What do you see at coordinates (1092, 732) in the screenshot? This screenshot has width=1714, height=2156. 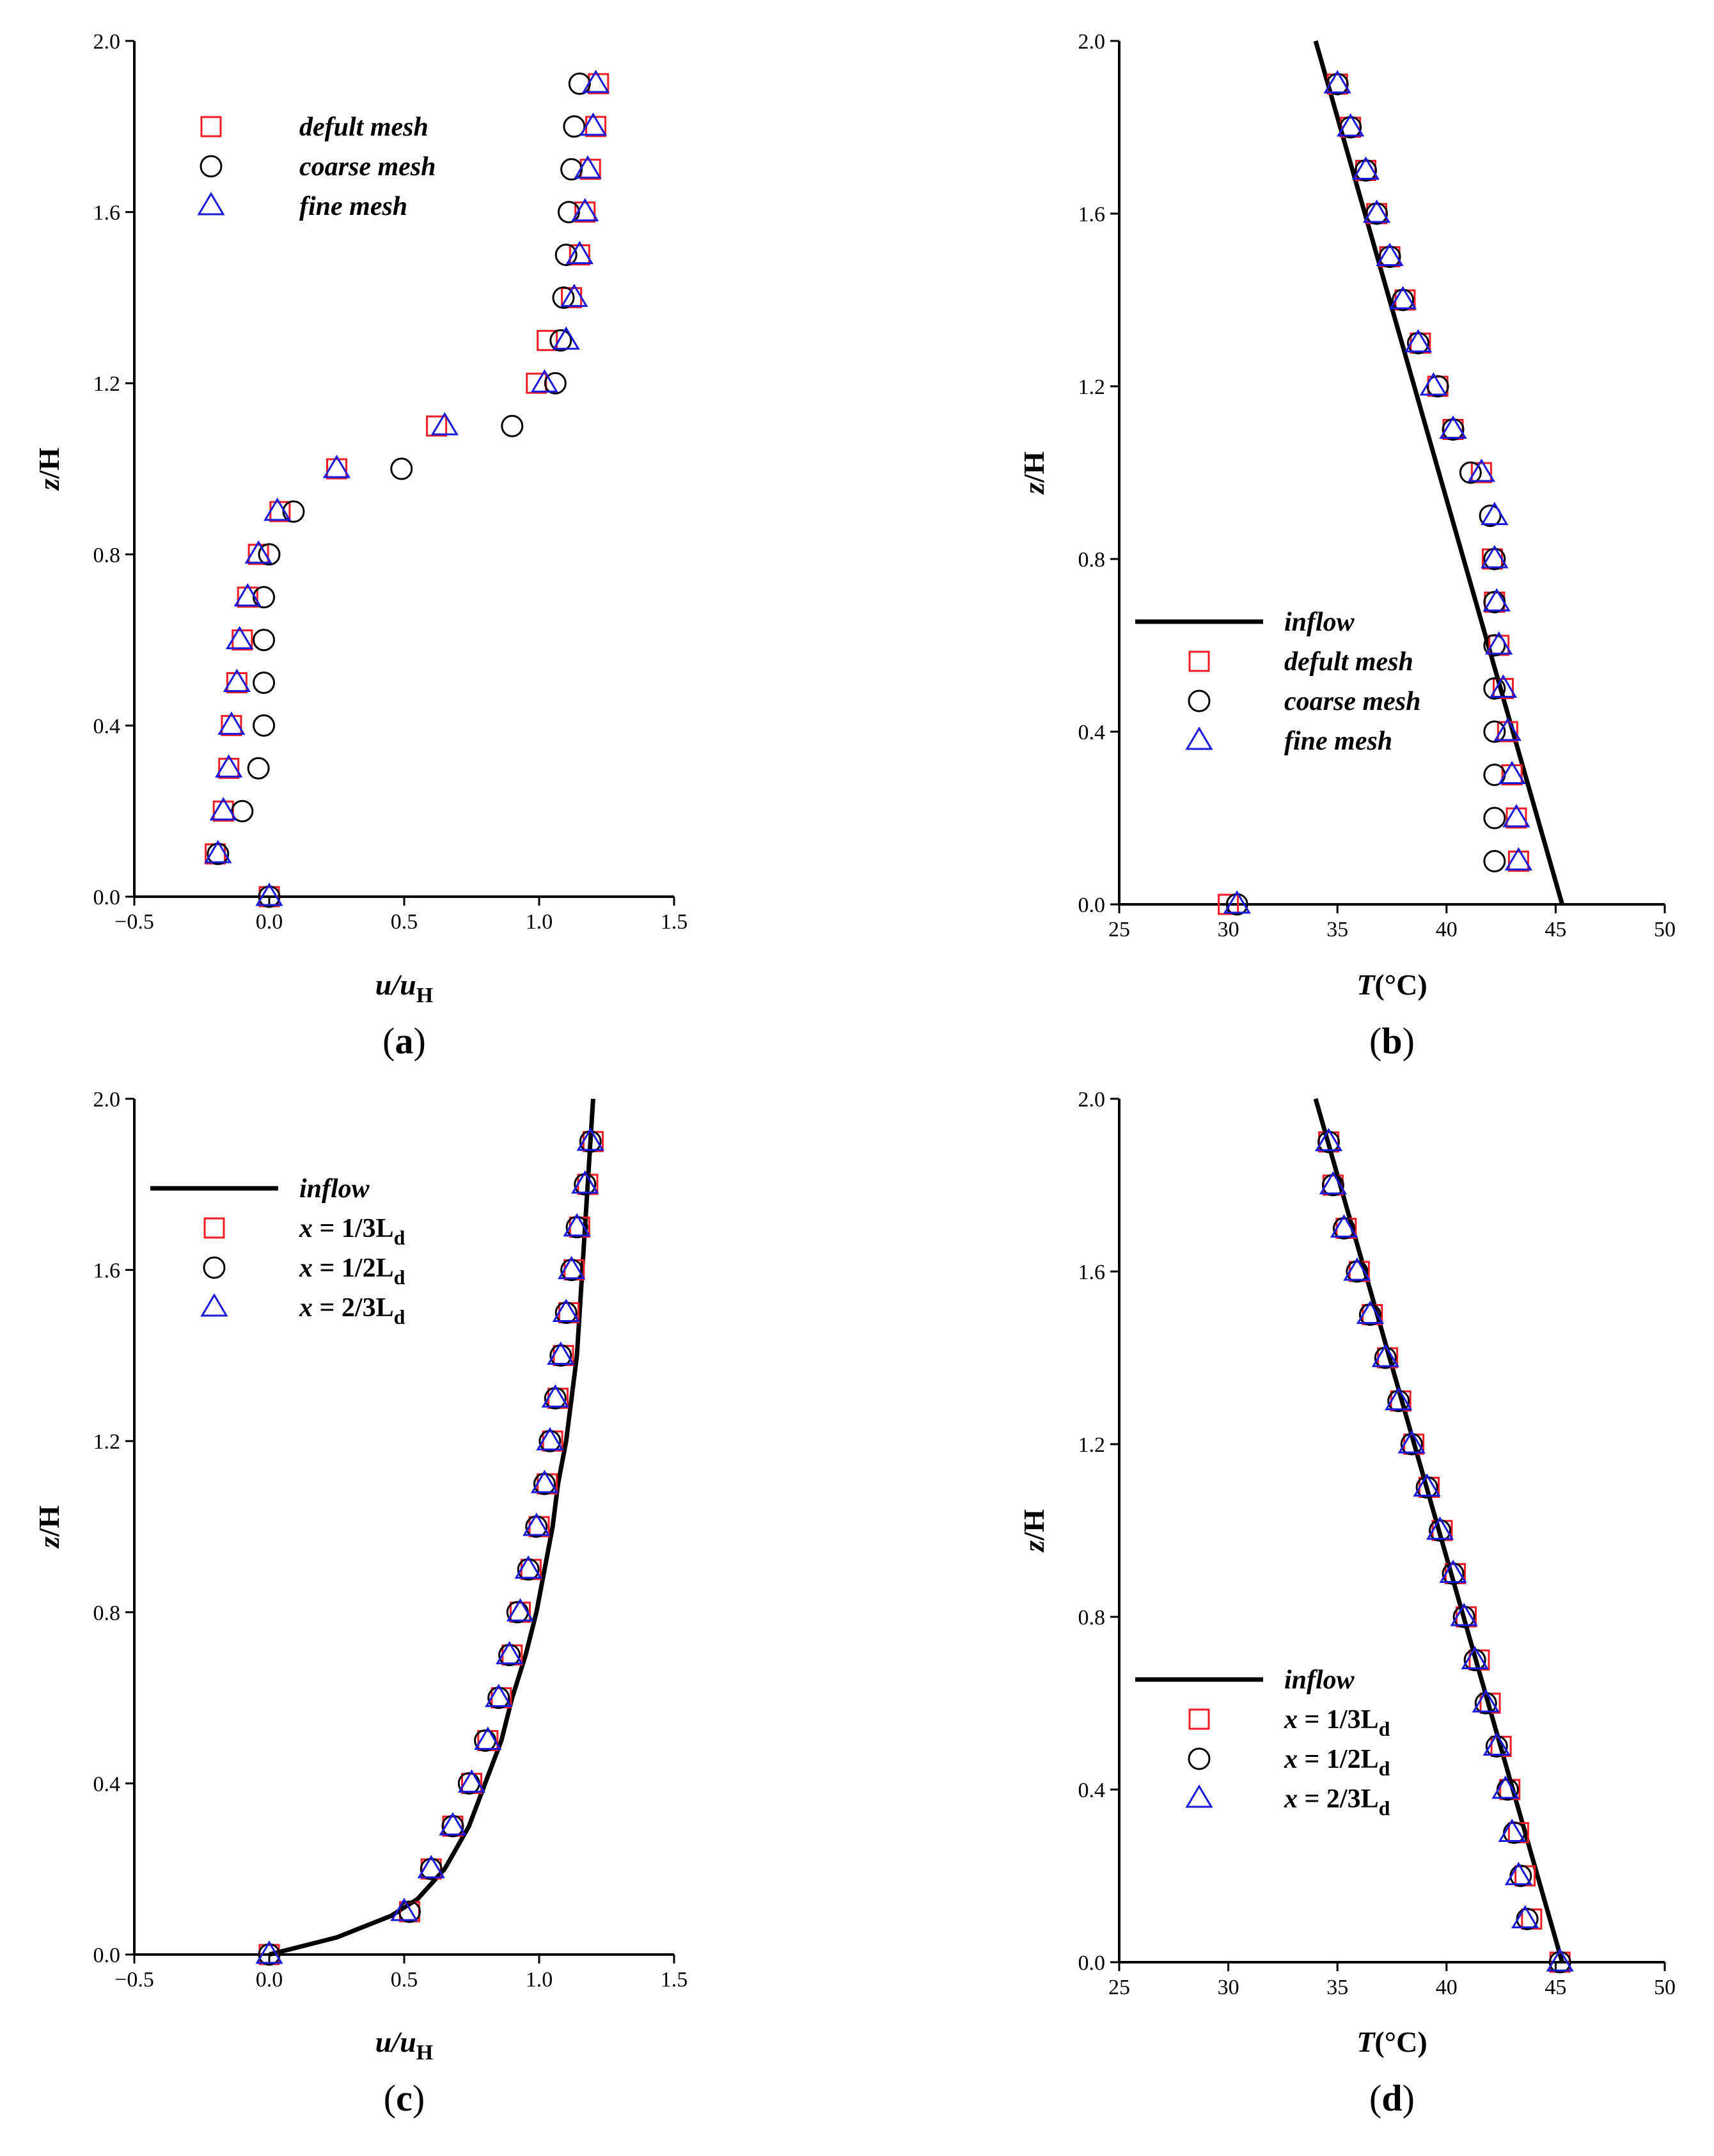 I see `y-tick-label: 0.4` at bounding box center [1092, 732].